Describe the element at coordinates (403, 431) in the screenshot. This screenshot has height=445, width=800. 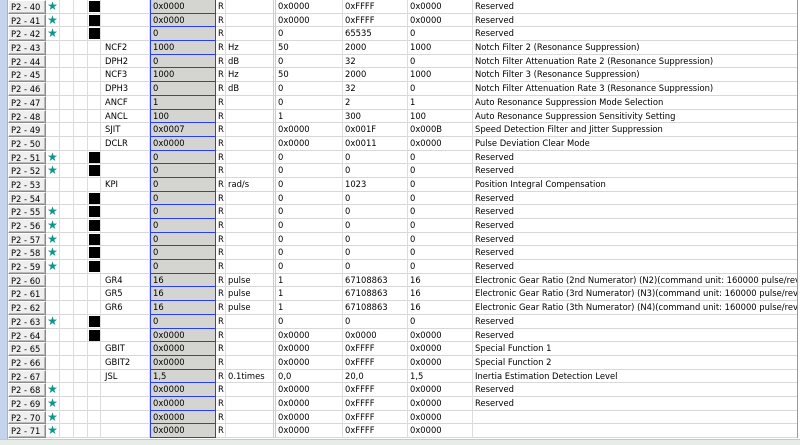
I see `table-row: P2 - 71 ★ 0x0000 R 0x0000 0xFFFF 0x0000` at that location.